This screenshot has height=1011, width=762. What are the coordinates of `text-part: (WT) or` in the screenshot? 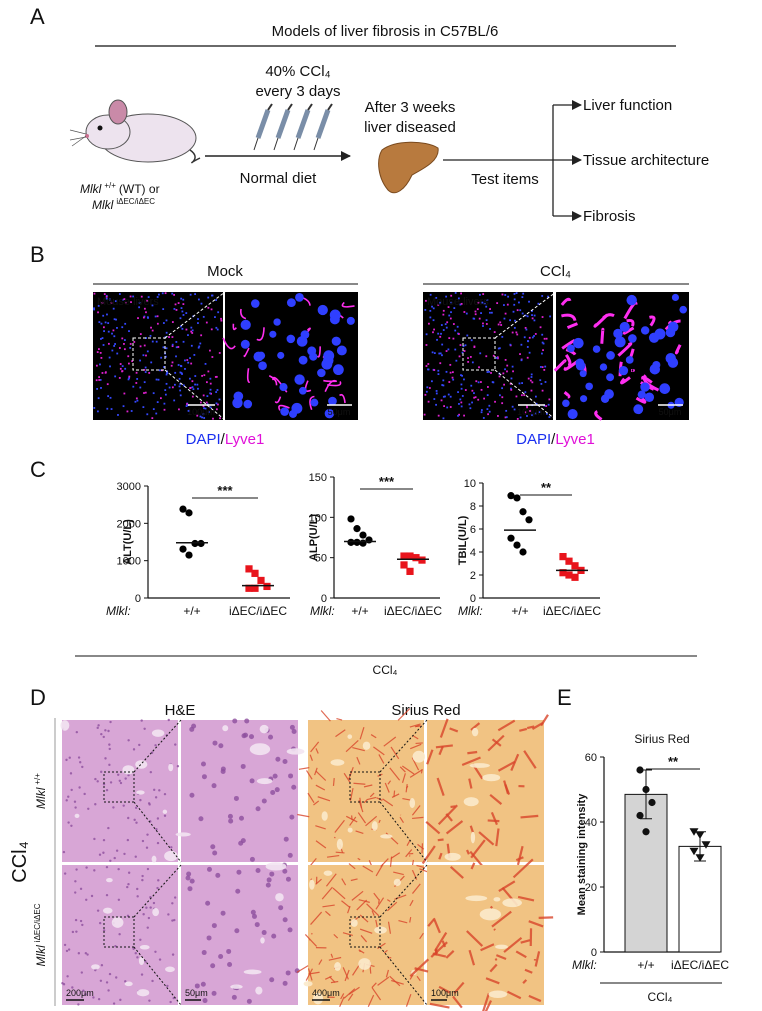 It's located at (139, 189).